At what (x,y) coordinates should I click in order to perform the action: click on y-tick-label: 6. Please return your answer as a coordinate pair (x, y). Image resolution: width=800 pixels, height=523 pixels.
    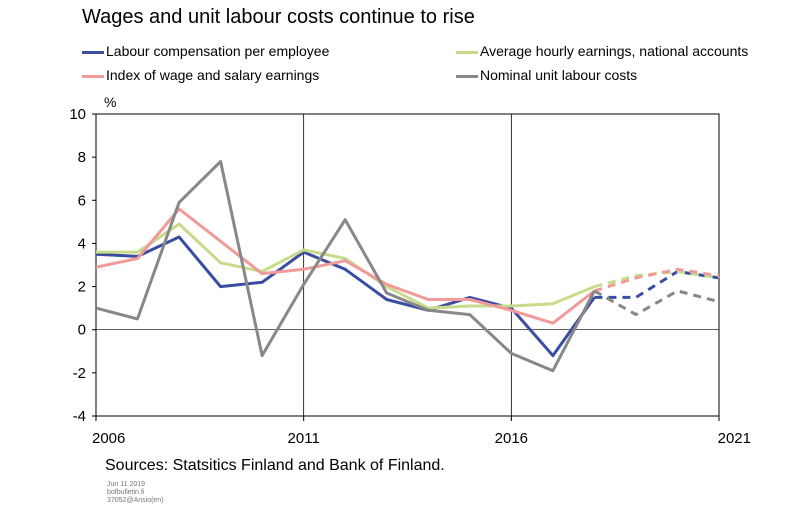
    Looking at the image, I should click on (82, 200).